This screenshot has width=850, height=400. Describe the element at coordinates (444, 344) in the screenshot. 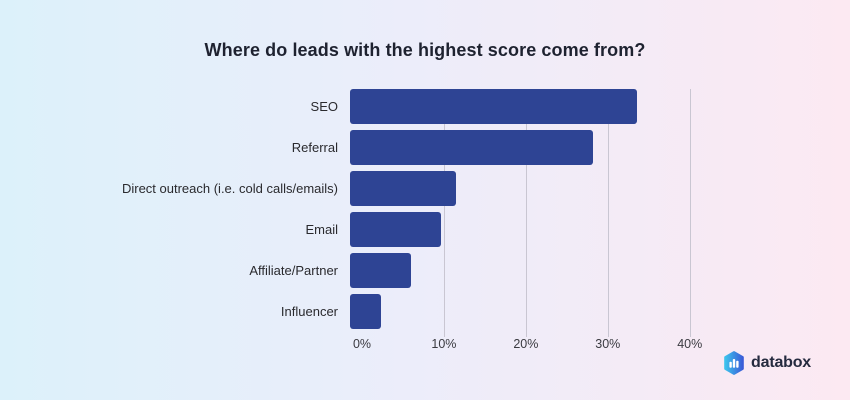

I see `x-tick-label: 10%` at that location.